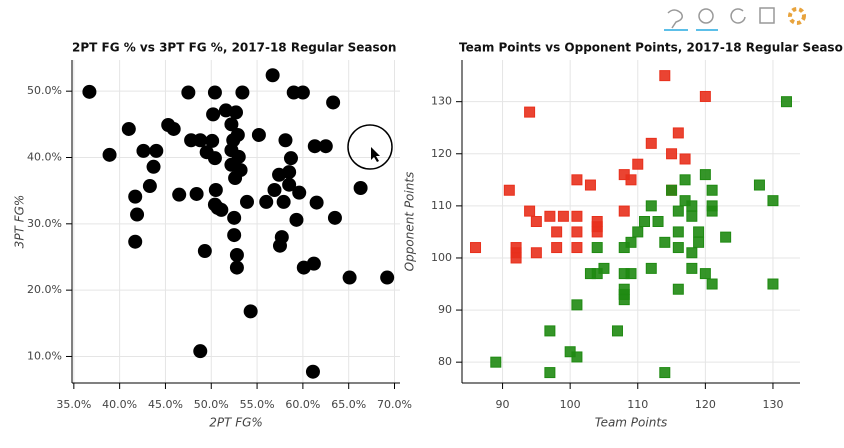  I want to click on x-tick-label: 120, so click(705, 404).